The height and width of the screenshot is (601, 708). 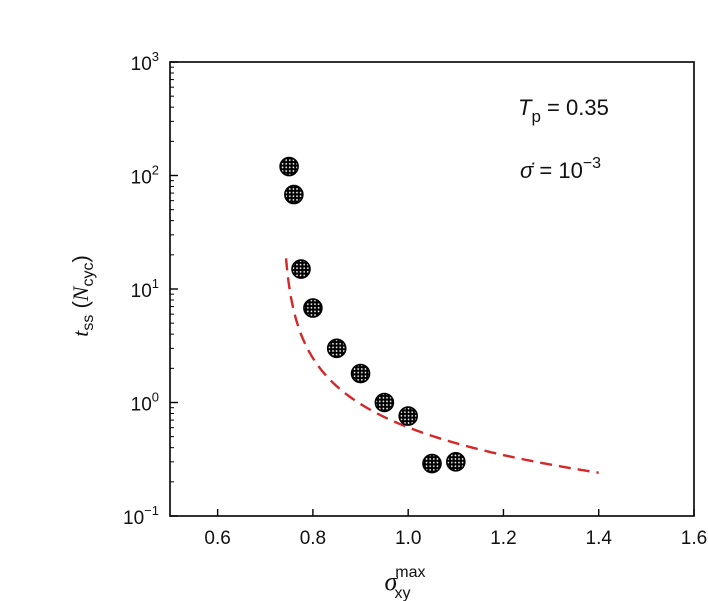 What do you see at coordinates (82, 296) in the screenshot?
I see `y-axis-label: tss (Ncyc)` at bounding box center [82, 296].